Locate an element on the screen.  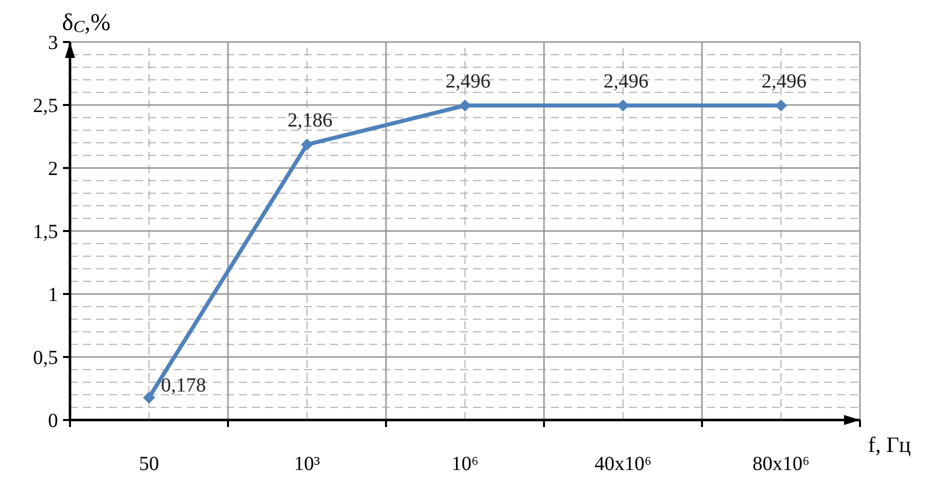
x-tick-label: 10³ is located at coordinates (307, 464).